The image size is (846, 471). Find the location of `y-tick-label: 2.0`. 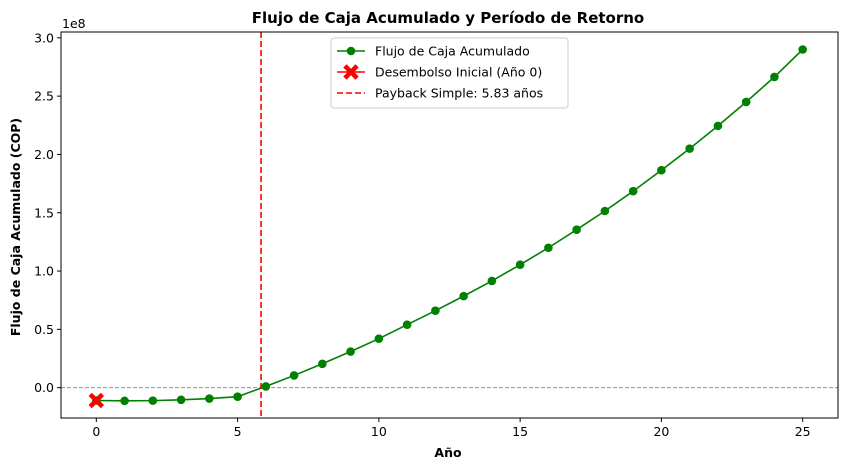

y-tick-label: 2.0 is located at coordinates (44, 154).